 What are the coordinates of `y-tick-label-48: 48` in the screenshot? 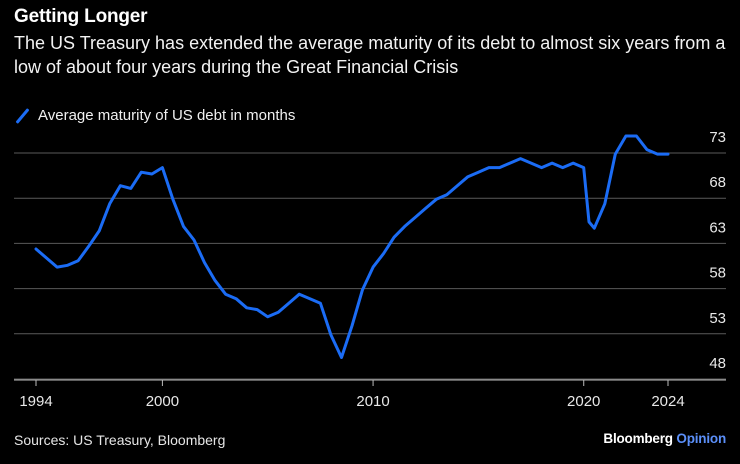 It's located at (717, 363).